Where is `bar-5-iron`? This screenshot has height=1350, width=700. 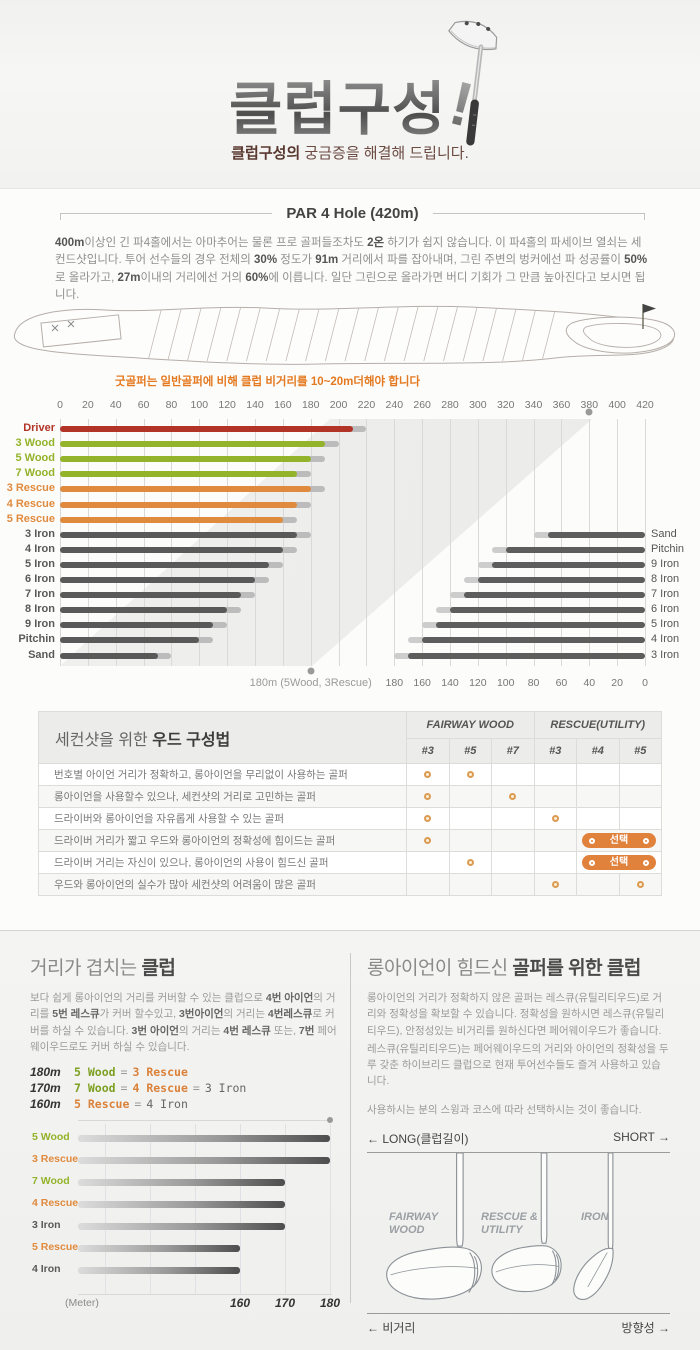 bar-5-iron is located at coordinates (164, 564).